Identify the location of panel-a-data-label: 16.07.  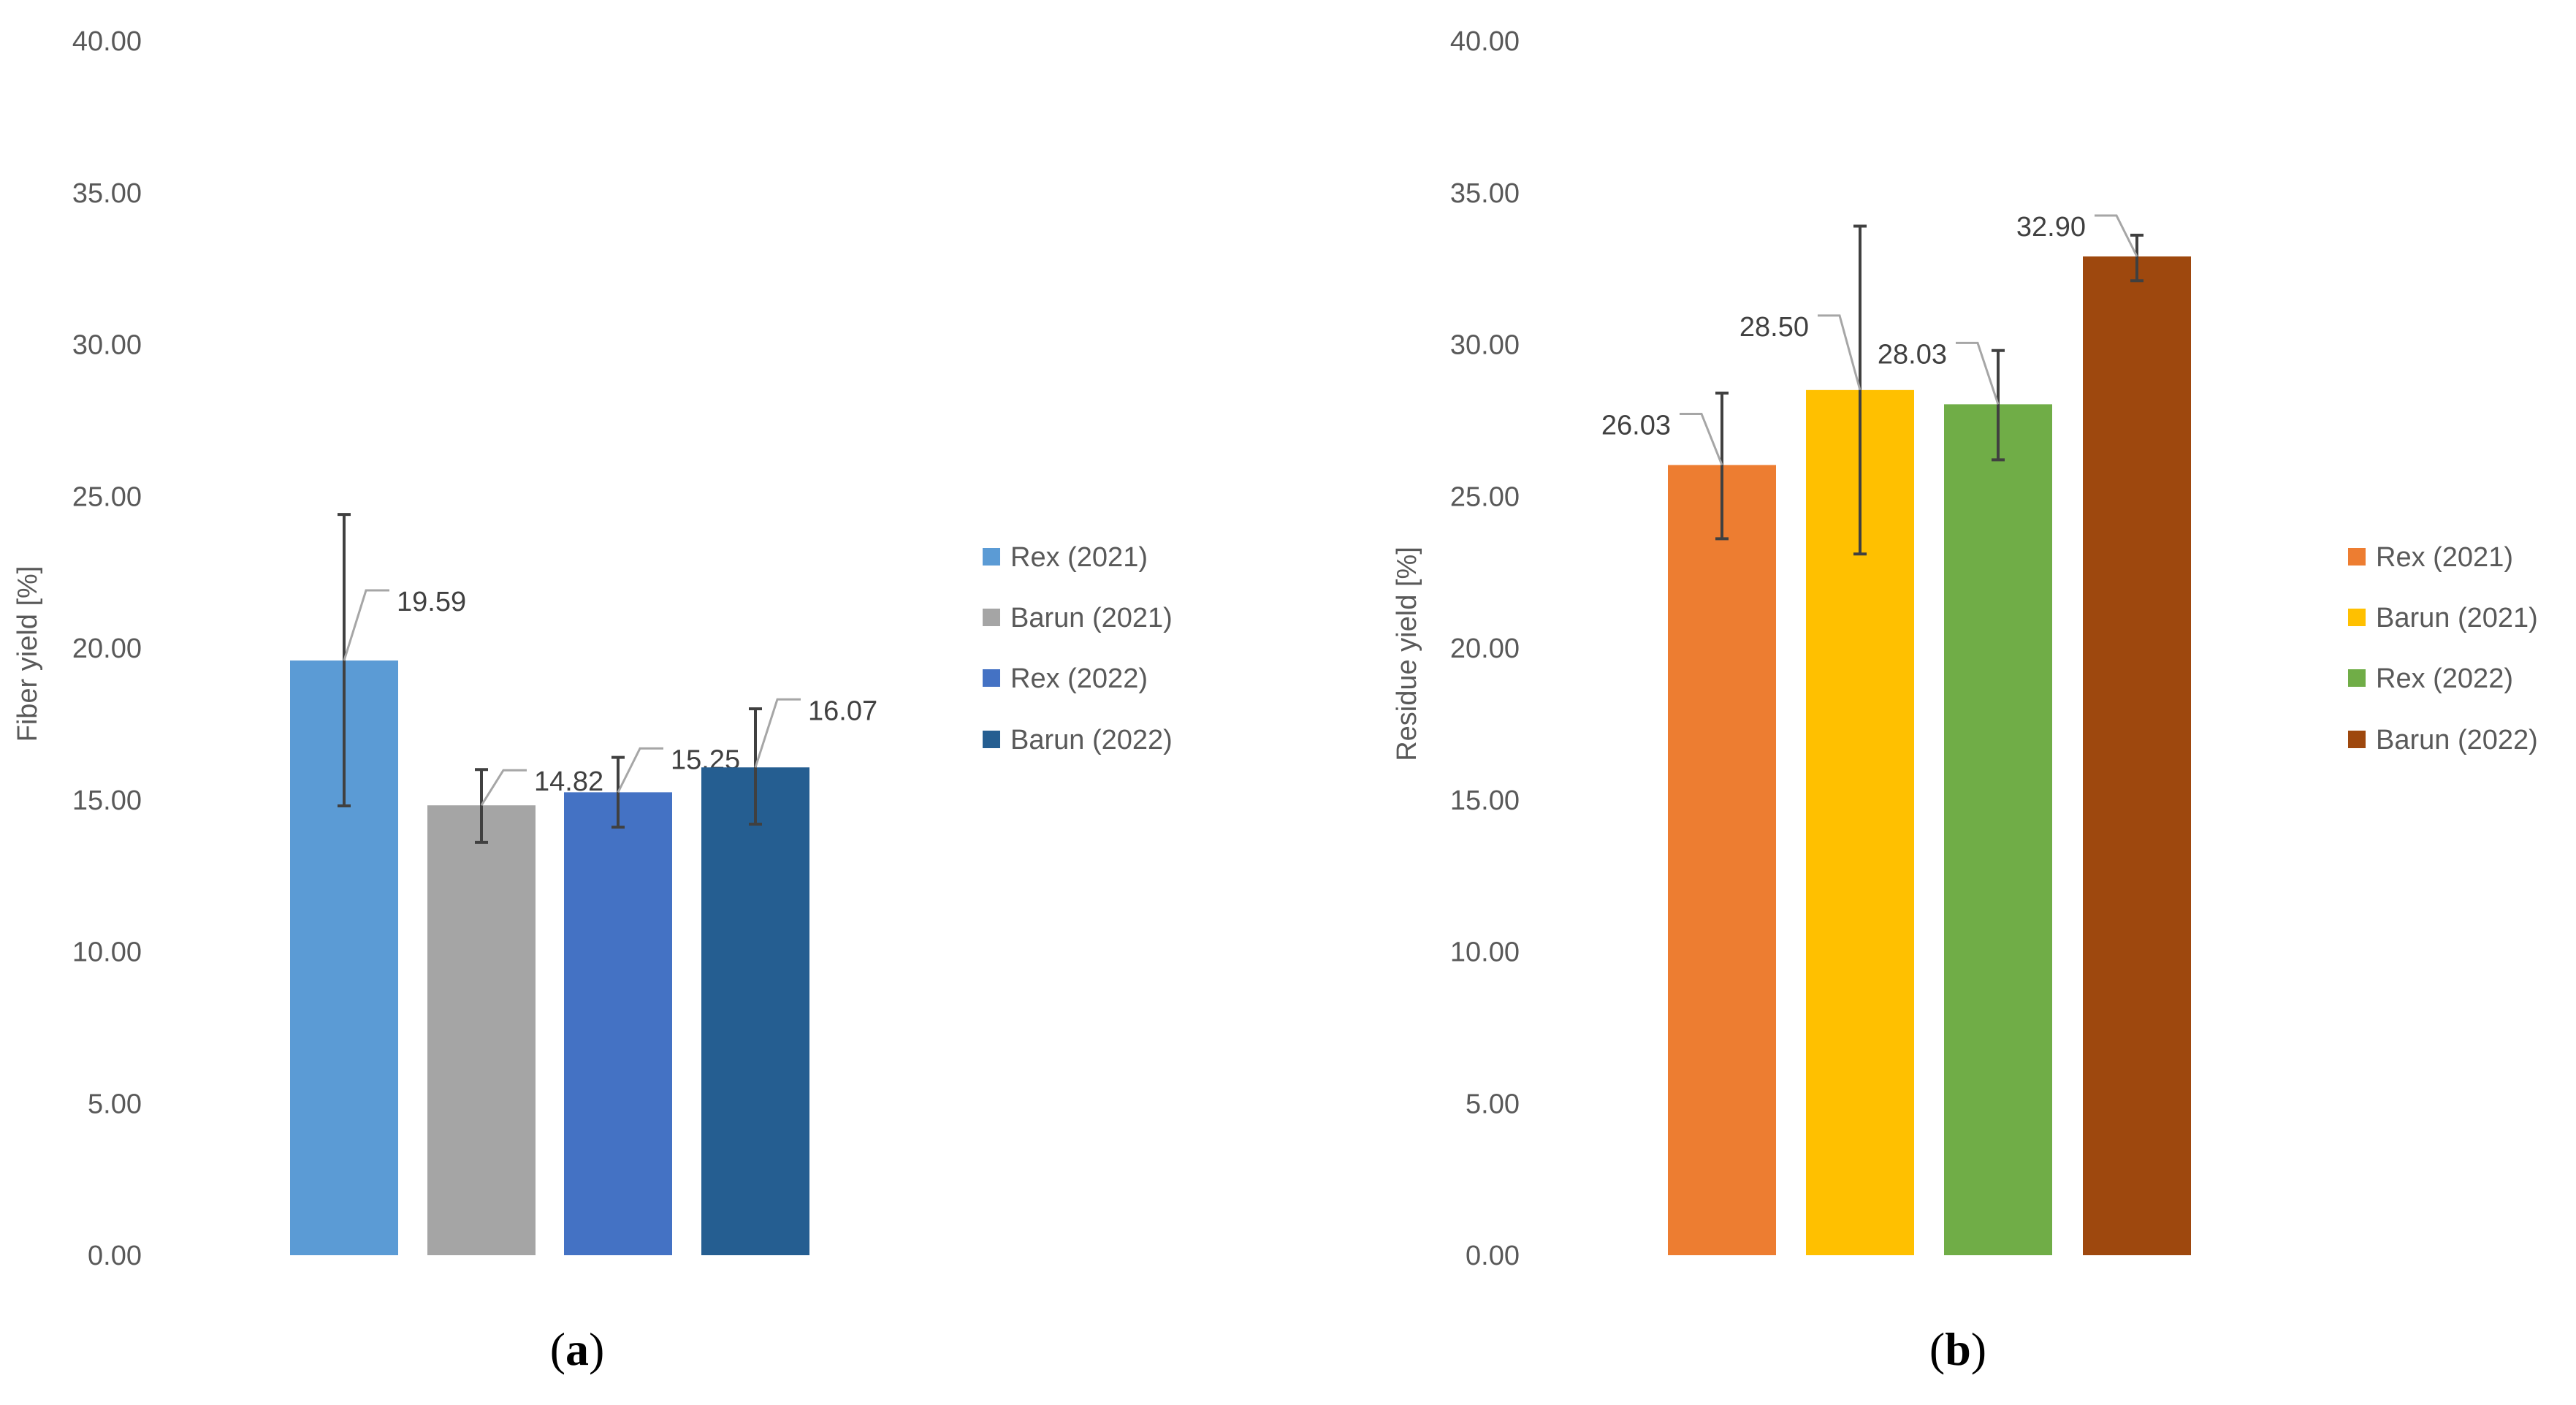
(842, 711).